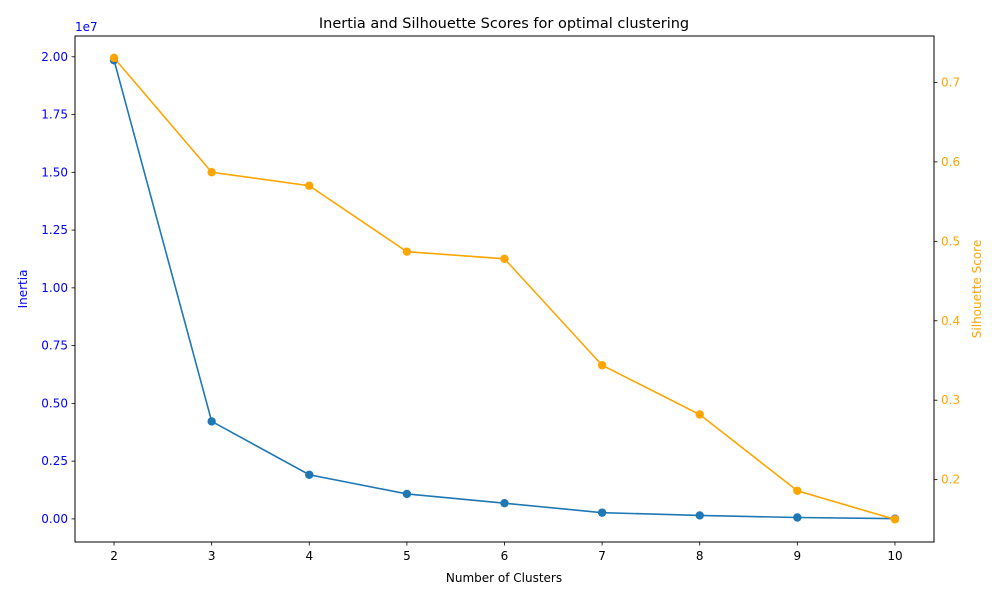  I want to click on y-right-tick-label: 0.4, so click(950, 321).